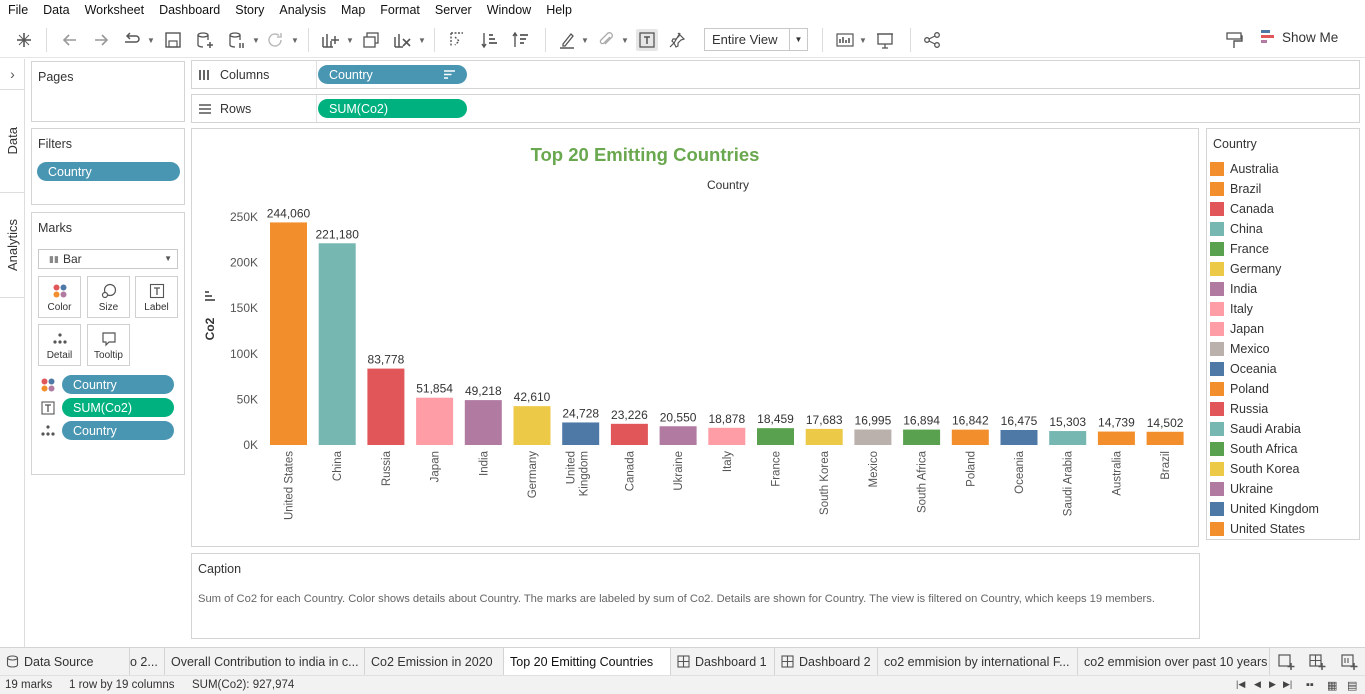 The height and width of the screenshot is (694, 1365). I want to click on next-sheet-icon: ▶, so click(1272, 684).